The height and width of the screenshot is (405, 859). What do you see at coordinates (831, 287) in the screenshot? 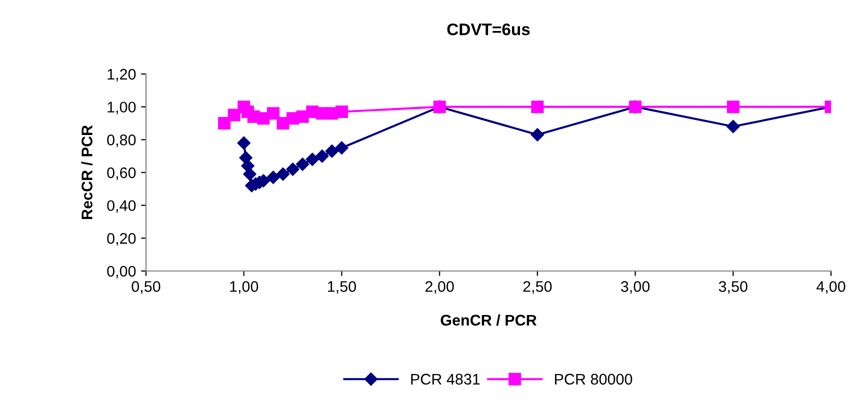
I see `x-tick-label: 4,00` at bounding box center [831, 287].